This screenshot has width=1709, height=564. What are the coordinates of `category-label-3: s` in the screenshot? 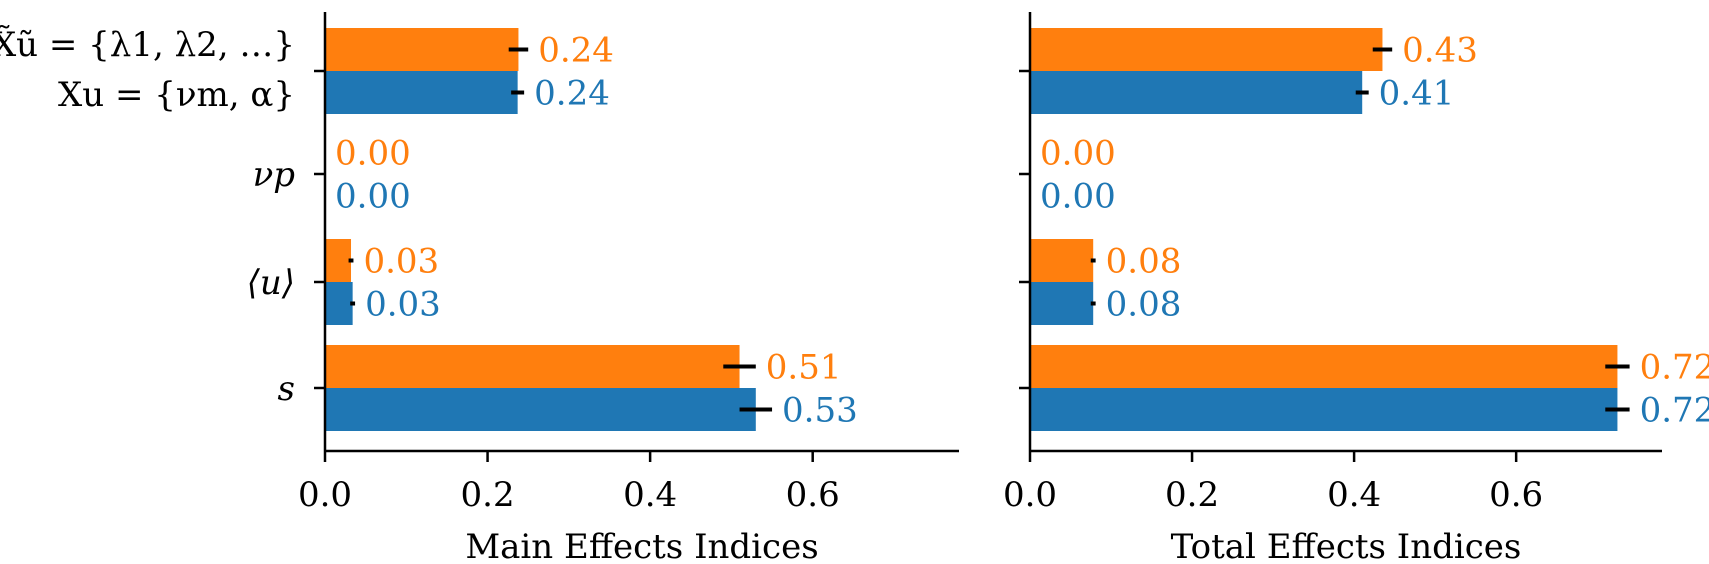 It's located at (286, 389).